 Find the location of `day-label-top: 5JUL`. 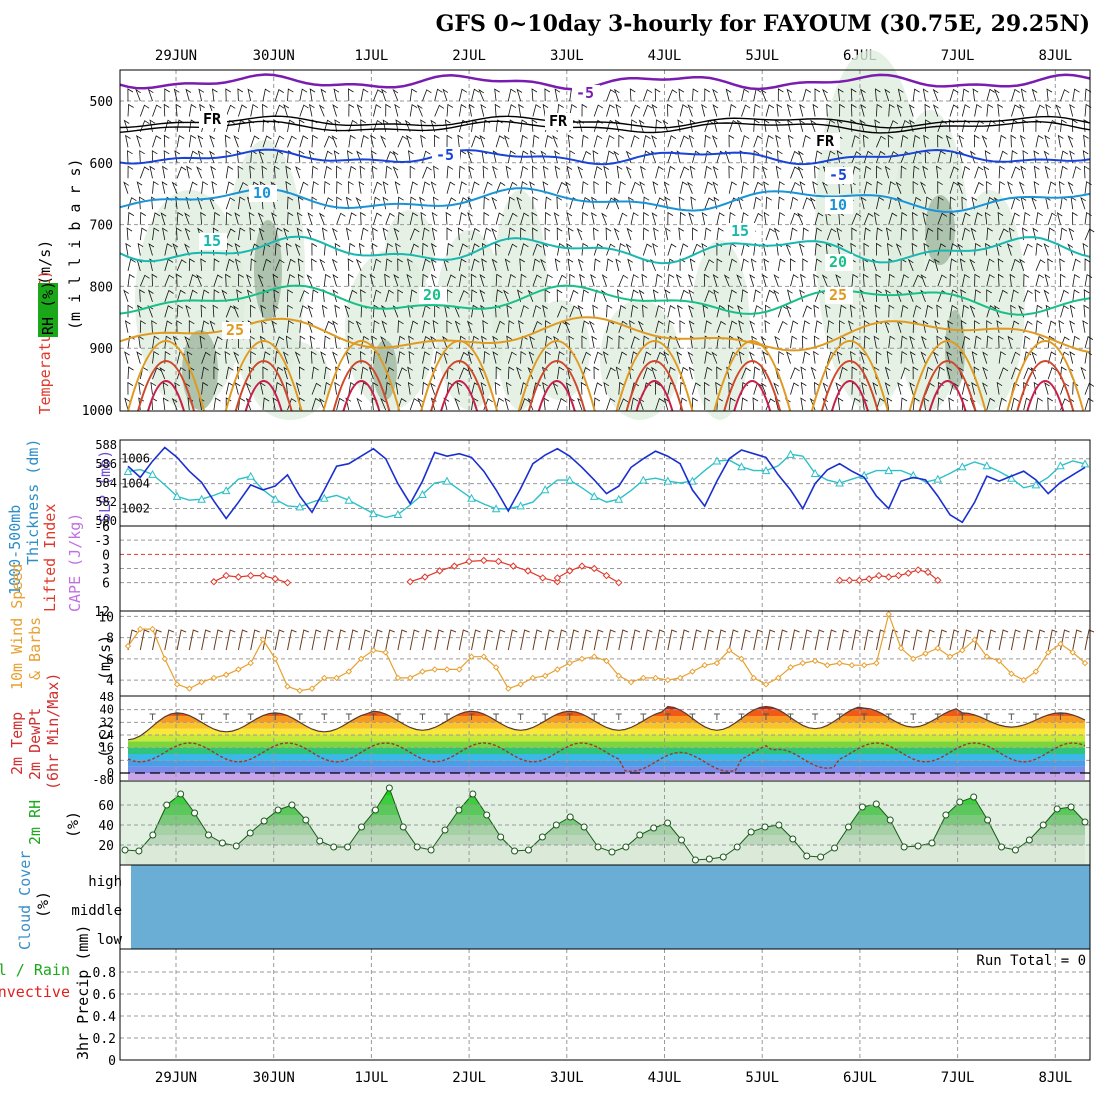

day-label-top: 5JUL is located at coordinates (762, 56).